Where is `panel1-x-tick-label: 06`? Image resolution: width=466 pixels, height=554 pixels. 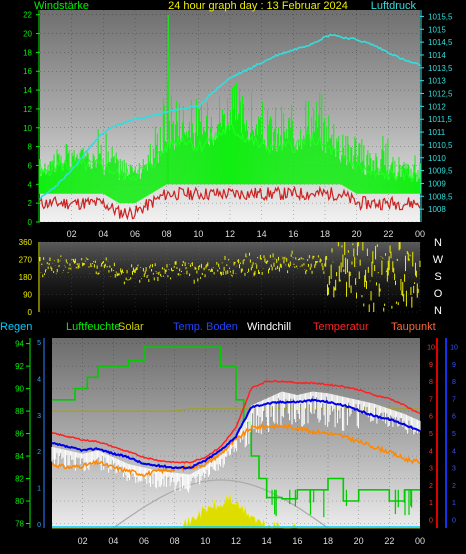 panel1-x-tick-label: 06 is located at coordinates (135, 234).